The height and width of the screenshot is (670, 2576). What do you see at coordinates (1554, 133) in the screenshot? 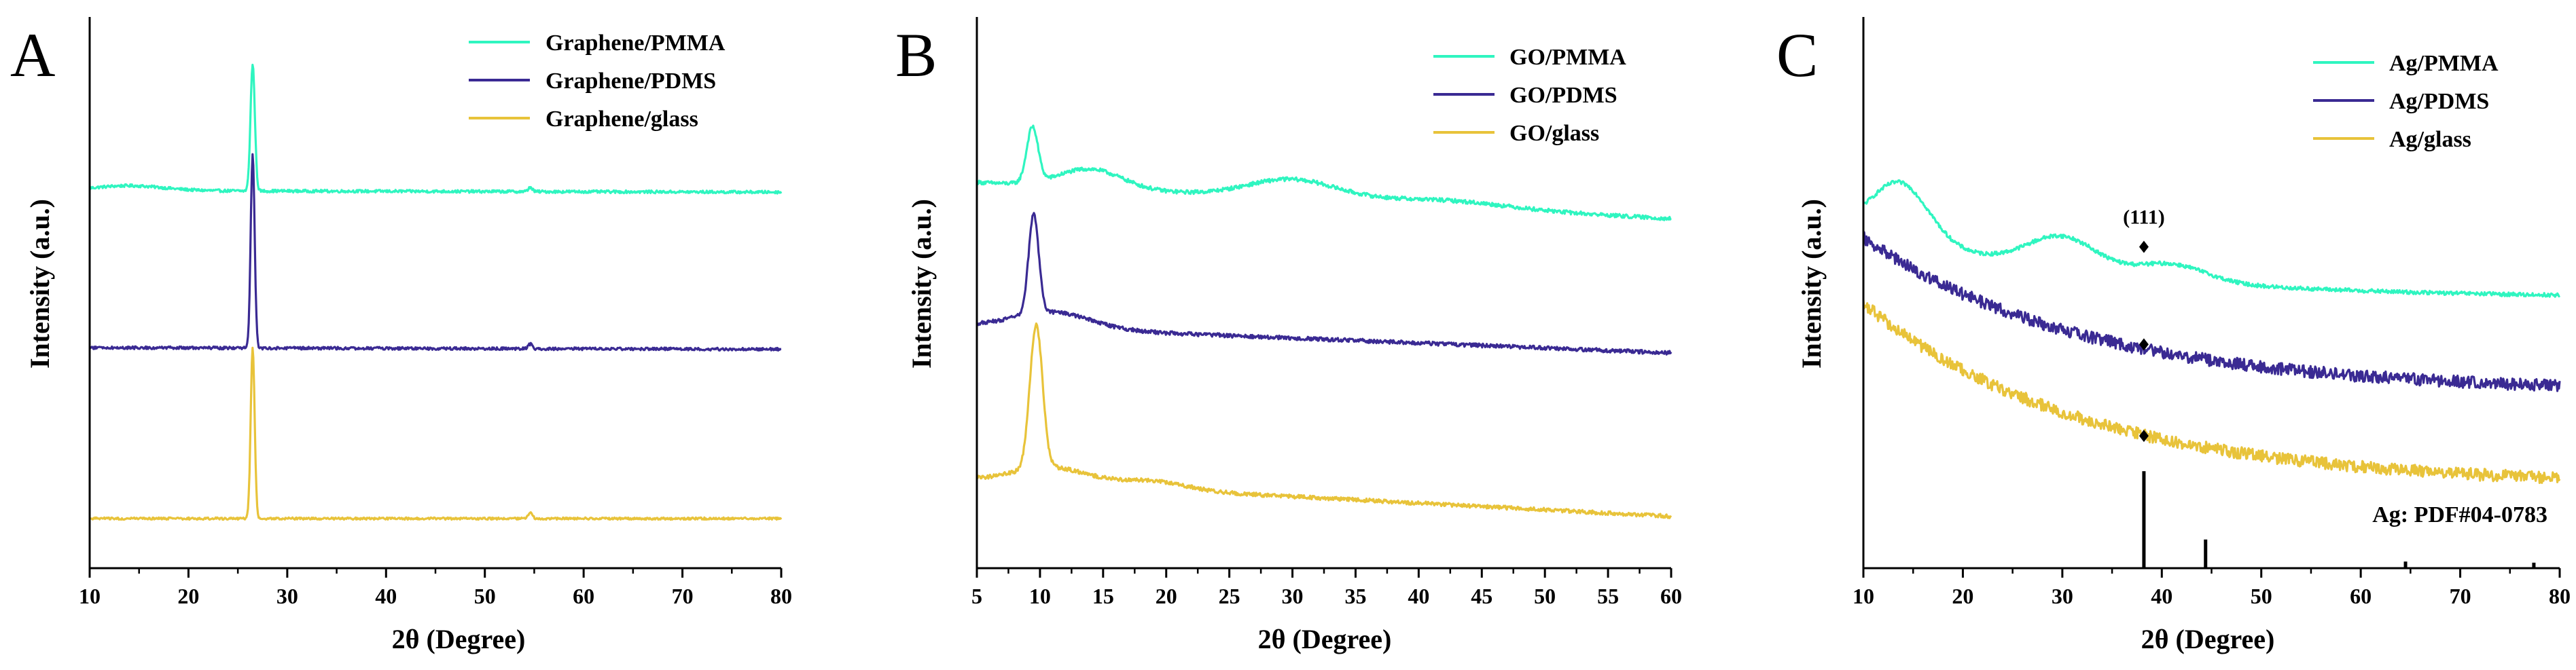
I see `legend-label: GO/glass` at bounding box center [1554, 133].